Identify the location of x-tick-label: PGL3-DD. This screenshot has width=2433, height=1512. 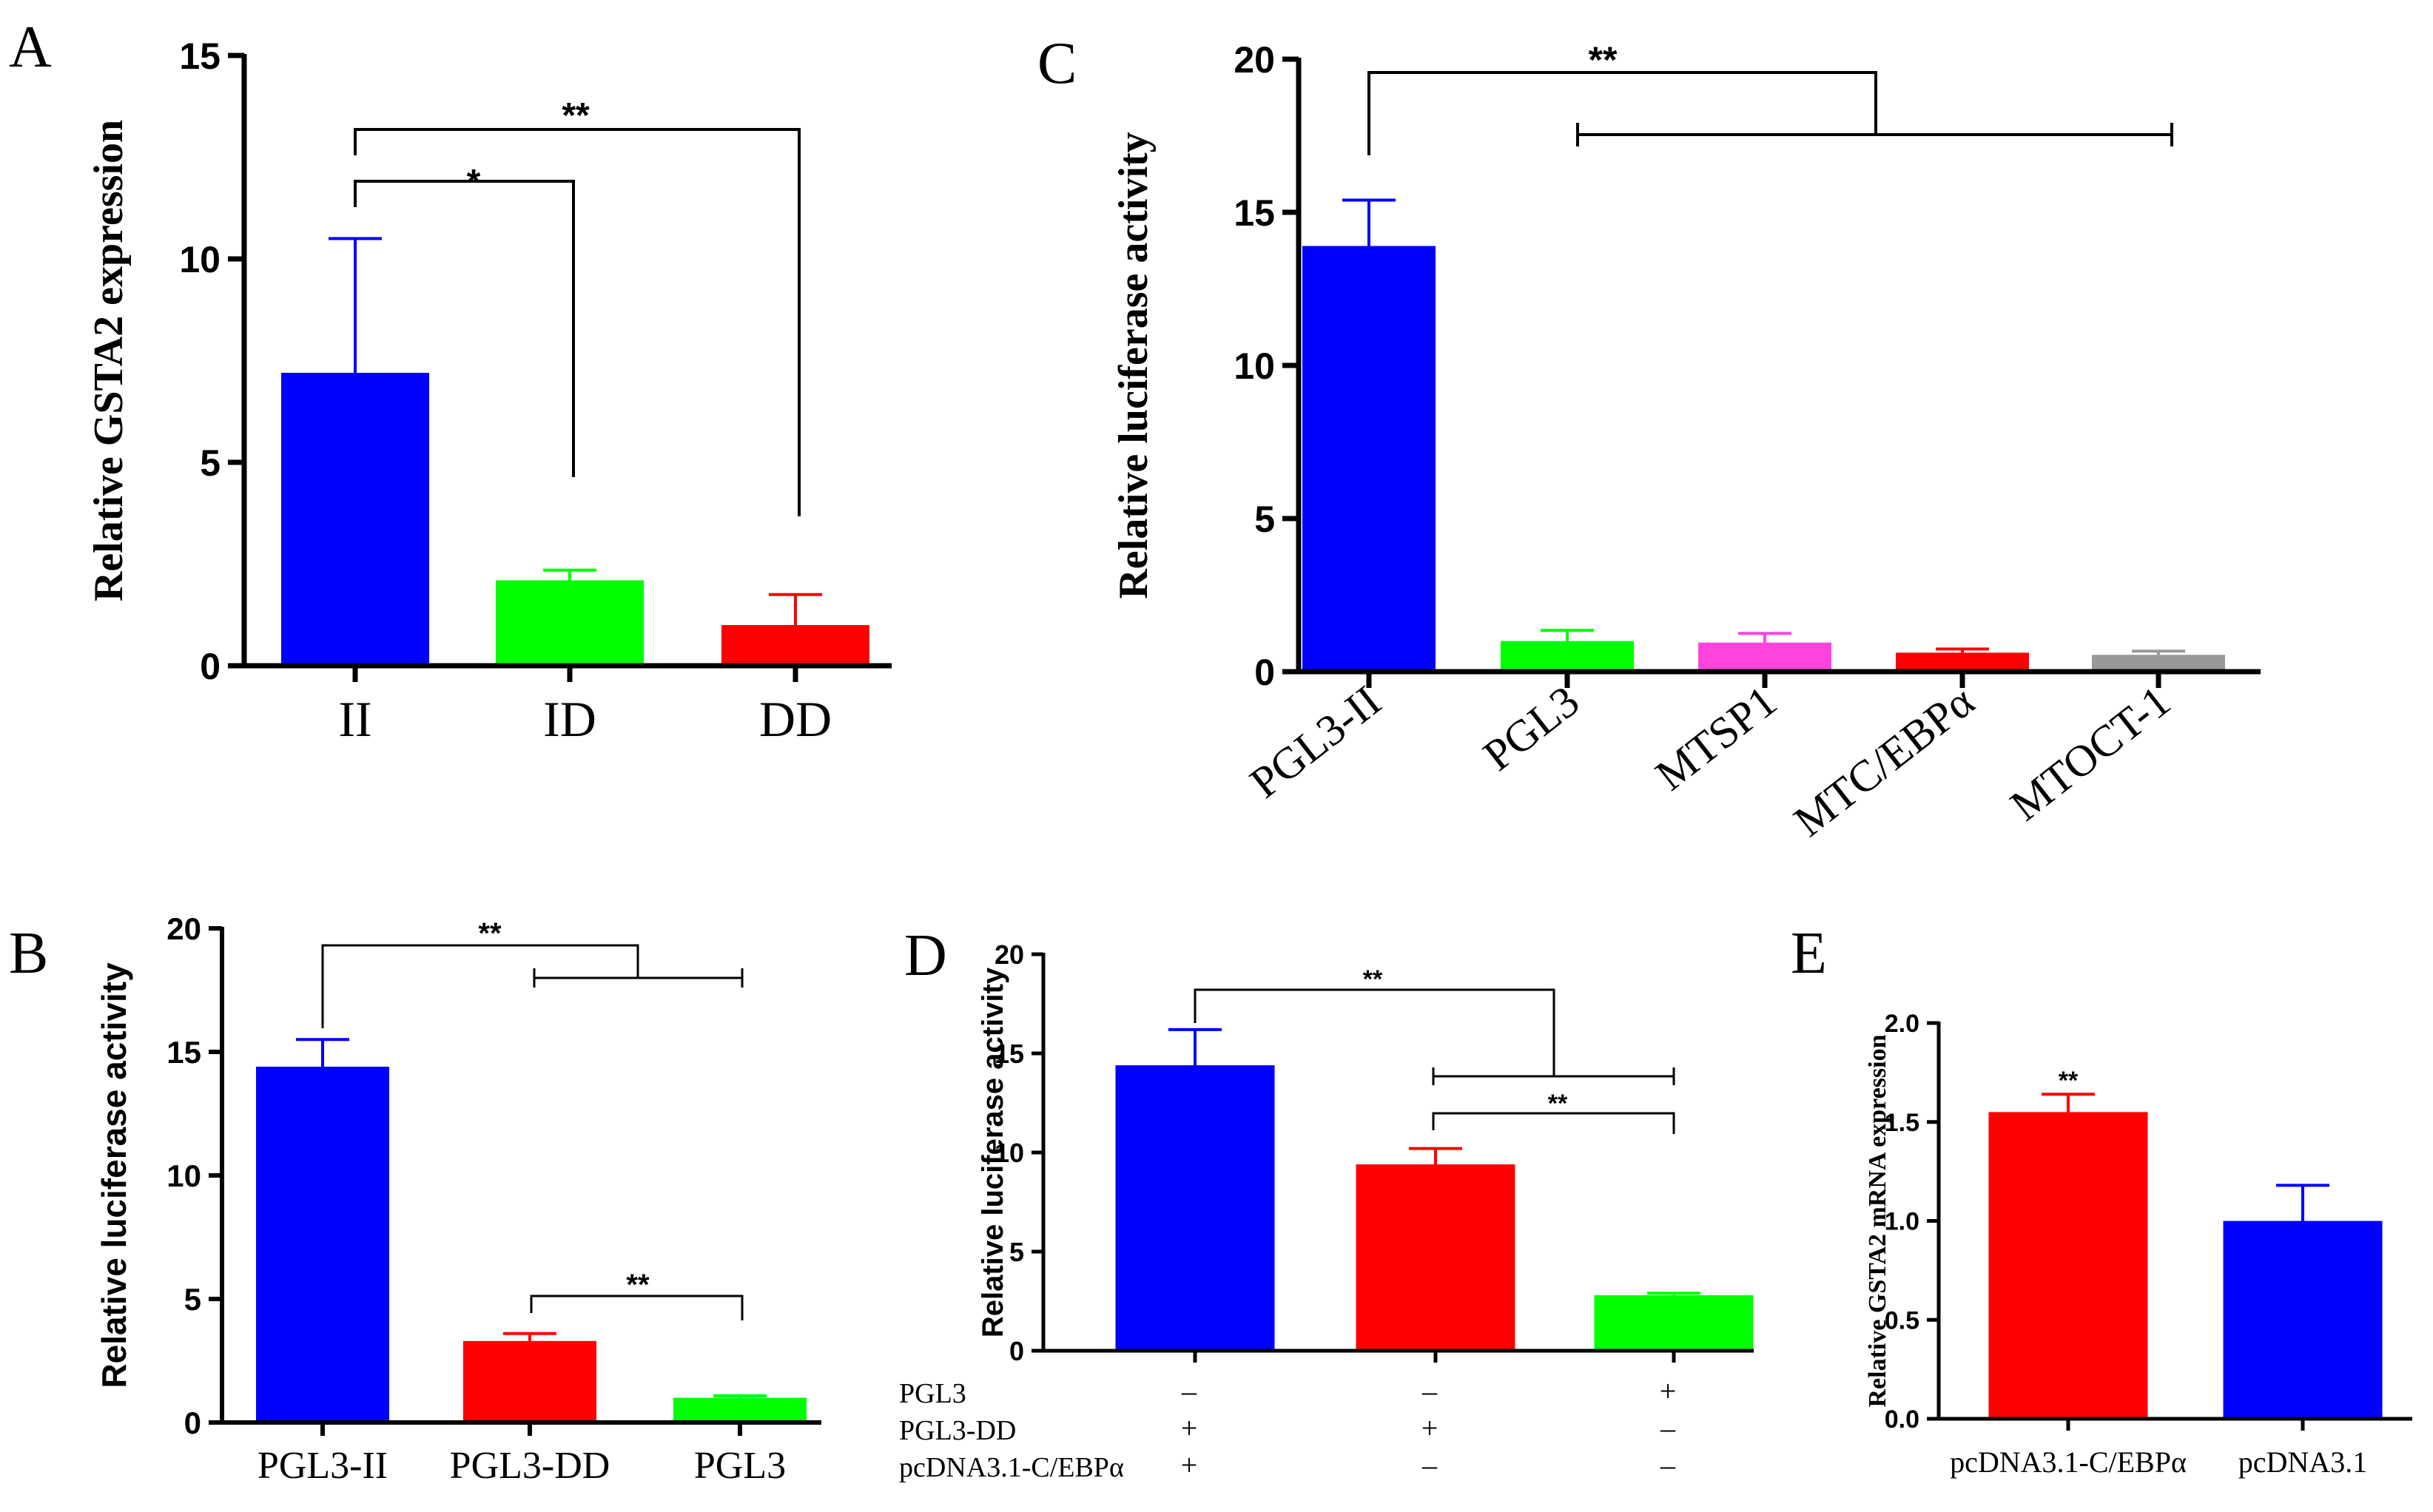
(530, 1466).